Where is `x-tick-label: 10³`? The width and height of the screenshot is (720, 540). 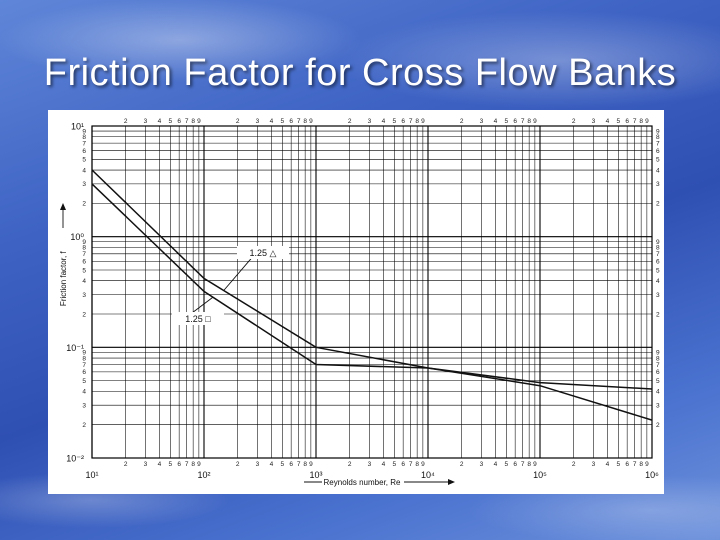
x-tick-label: 10³ is located at coordinates (315, 475).